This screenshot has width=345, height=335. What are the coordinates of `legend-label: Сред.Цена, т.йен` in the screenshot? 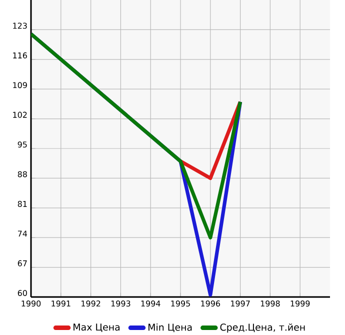 It's located at (262, 328).